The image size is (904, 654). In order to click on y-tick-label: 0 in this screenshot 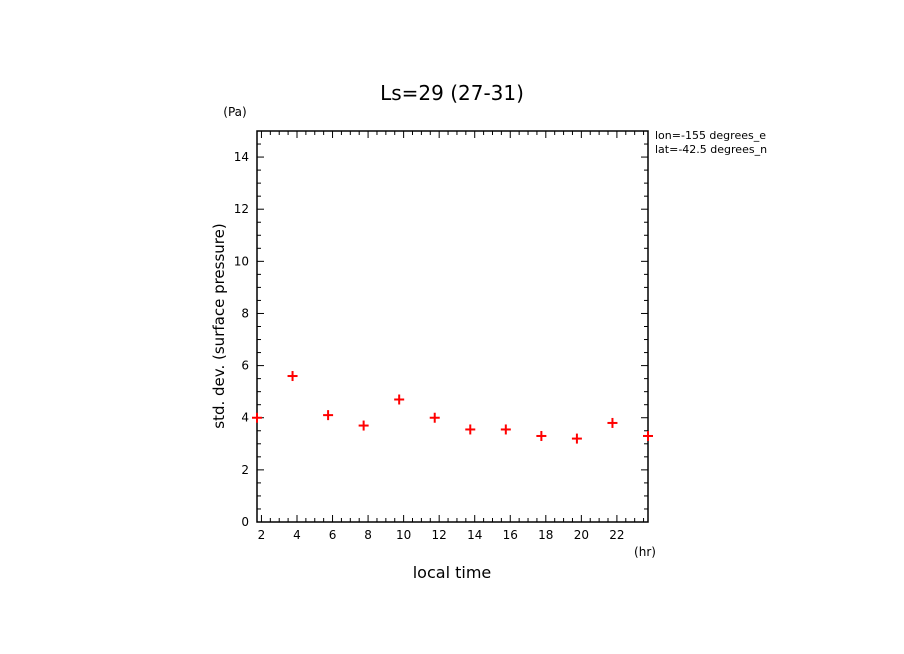, I will do `click(245, 522)`.